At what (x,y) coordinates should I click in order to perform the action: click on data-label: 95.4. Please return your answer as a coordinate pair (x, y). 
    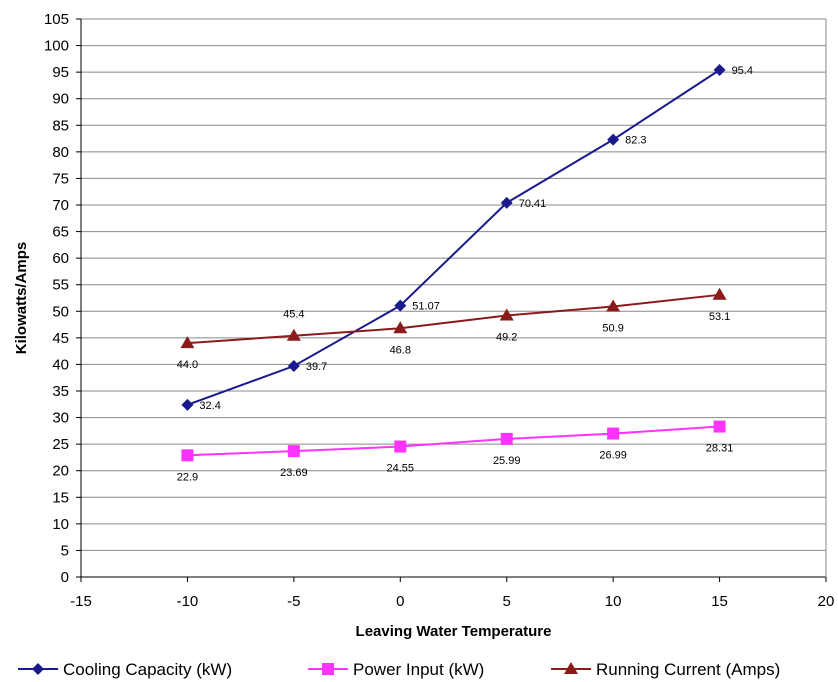
    Looking at the image, I should click on (742, 71).